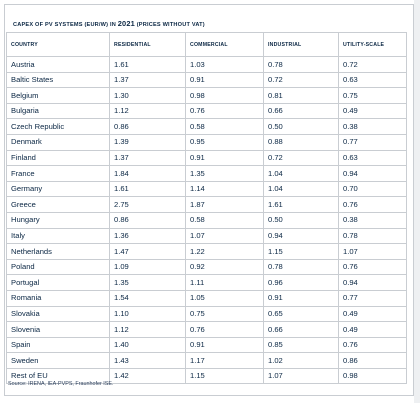 Image resolution: width=420 pixels, height=403 pixels. I want to click on cell-commercial: 1.05, so click(224, 298).